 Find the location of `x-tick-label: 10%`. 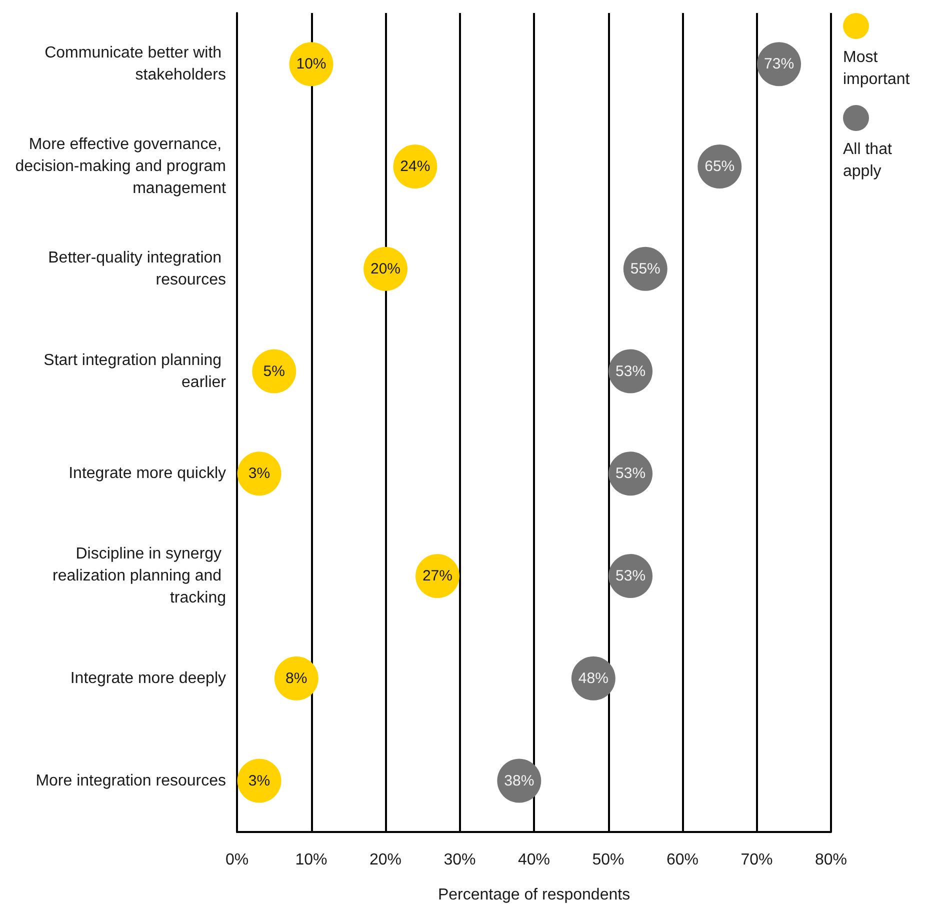

x-tick-label: 10% is located at coordinates (311, 860).